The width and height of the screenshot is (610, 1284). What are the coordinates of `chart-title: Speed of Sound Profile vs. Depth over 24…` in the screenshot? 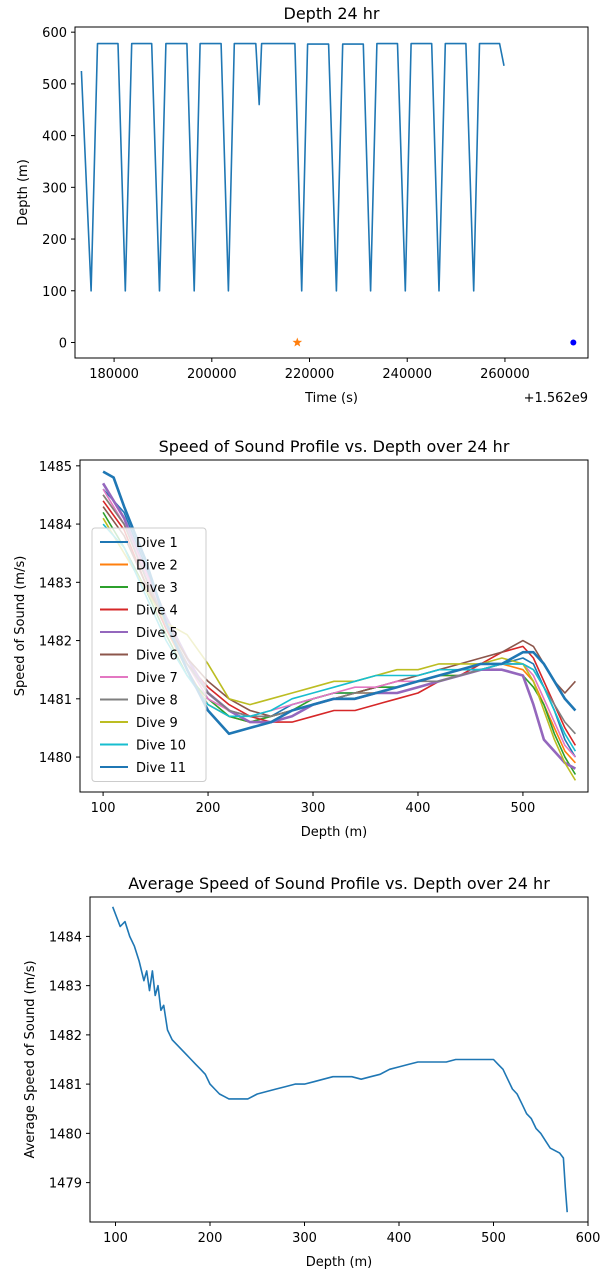 It's located at (334, 446).